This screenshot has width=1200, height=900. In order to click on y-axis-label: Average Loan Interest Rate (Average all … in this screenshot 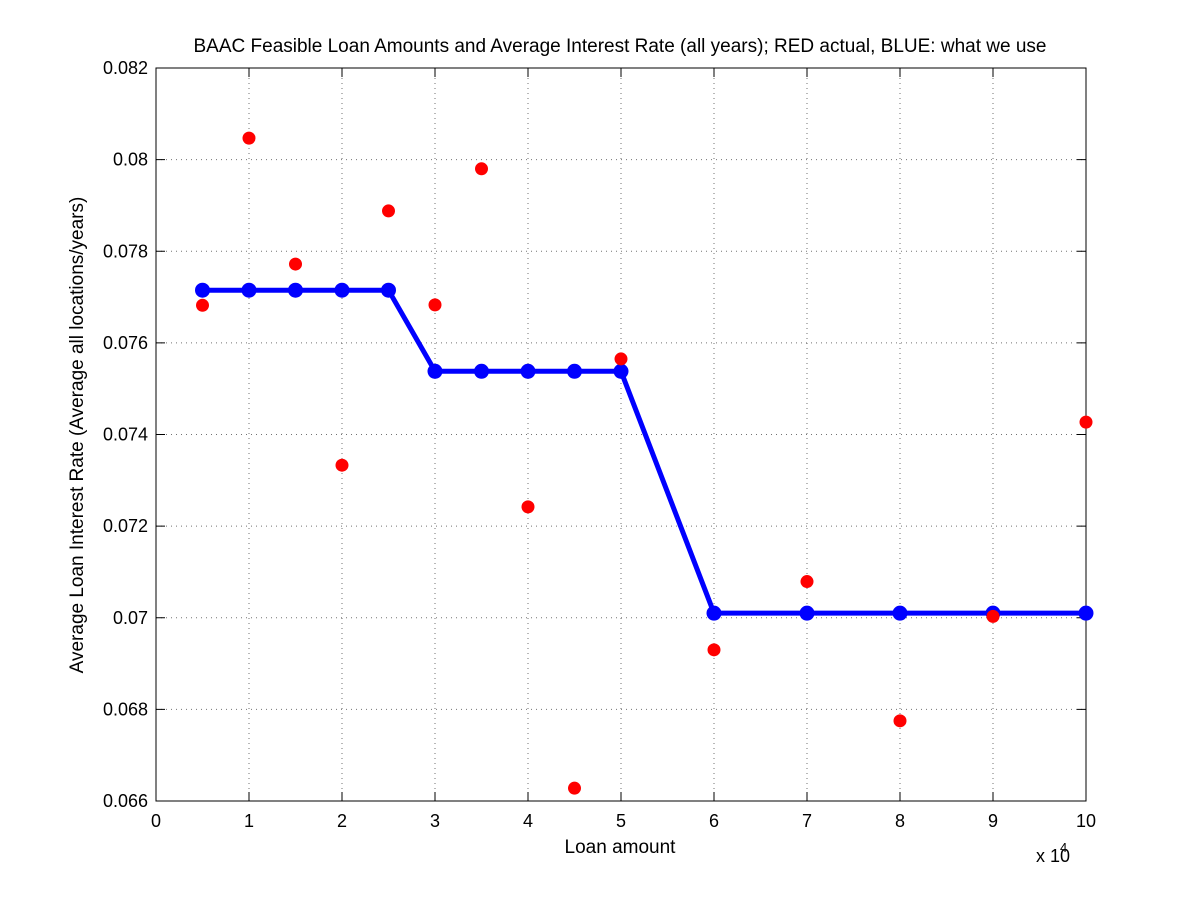, I will do `click(77, 435)`.